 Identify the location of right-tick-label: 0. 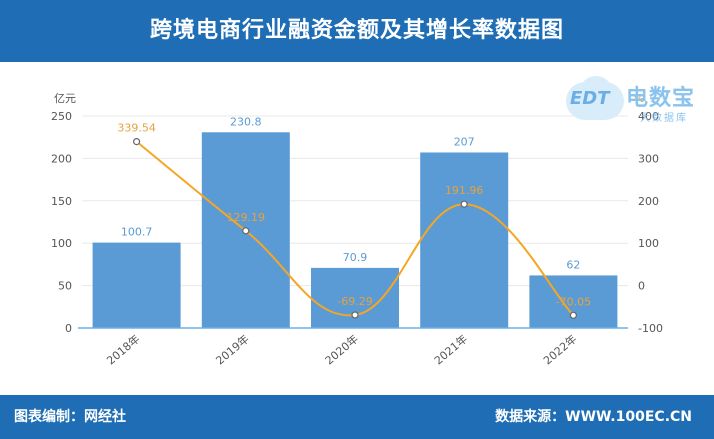
(641, 286).